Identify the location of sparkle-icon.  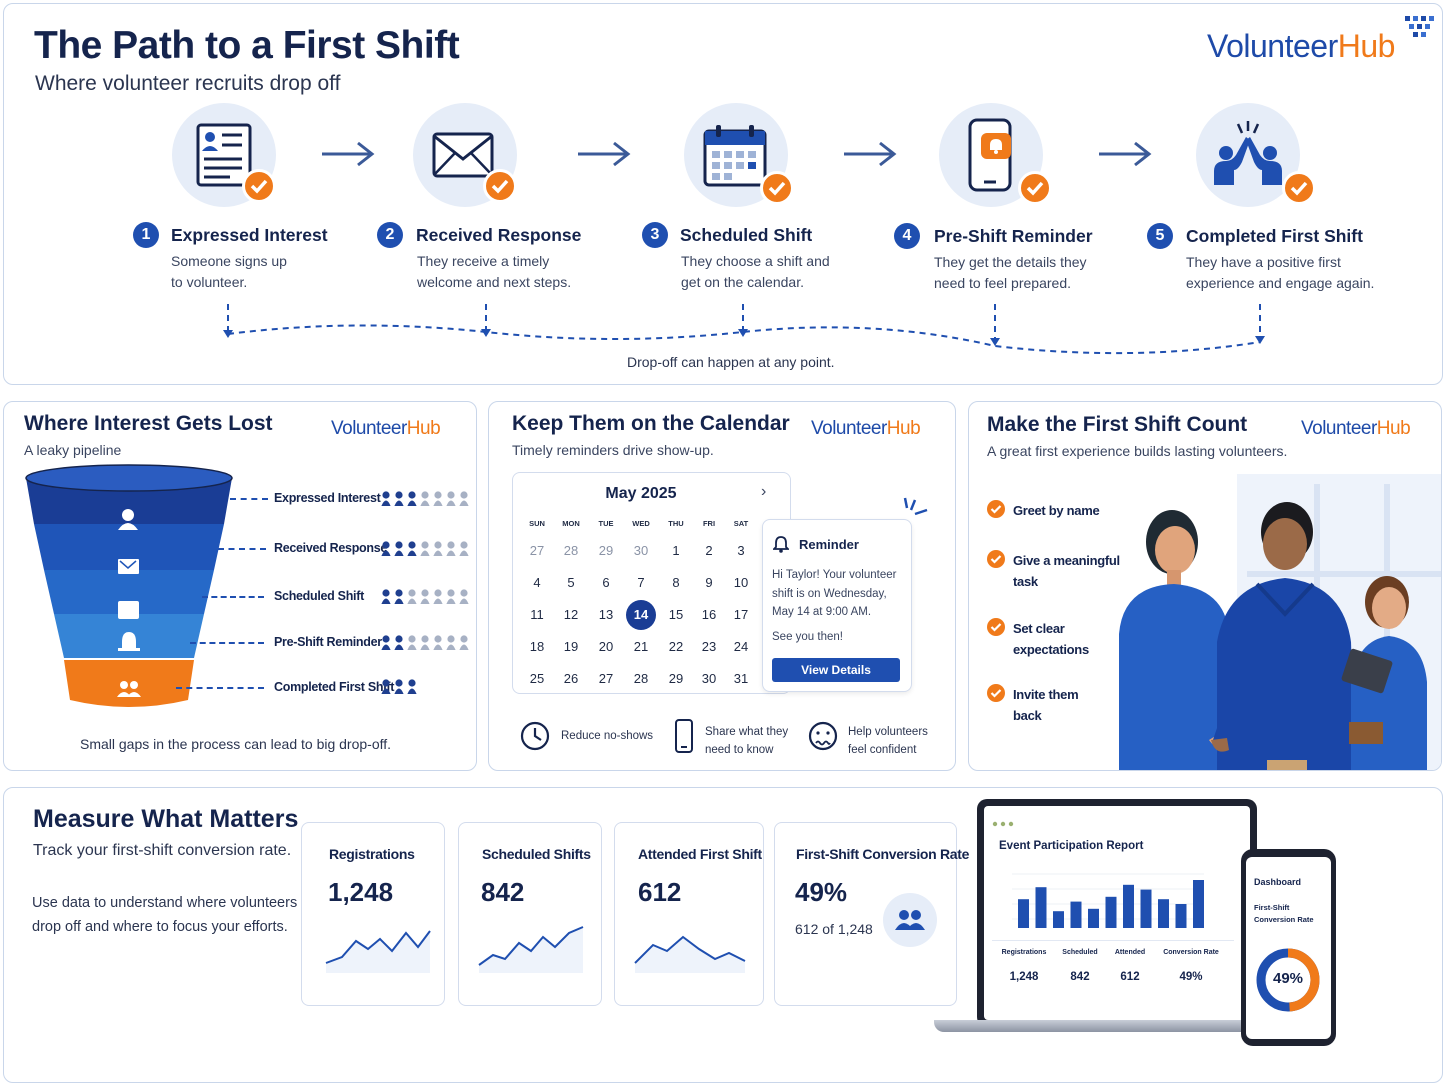
(916, 511).